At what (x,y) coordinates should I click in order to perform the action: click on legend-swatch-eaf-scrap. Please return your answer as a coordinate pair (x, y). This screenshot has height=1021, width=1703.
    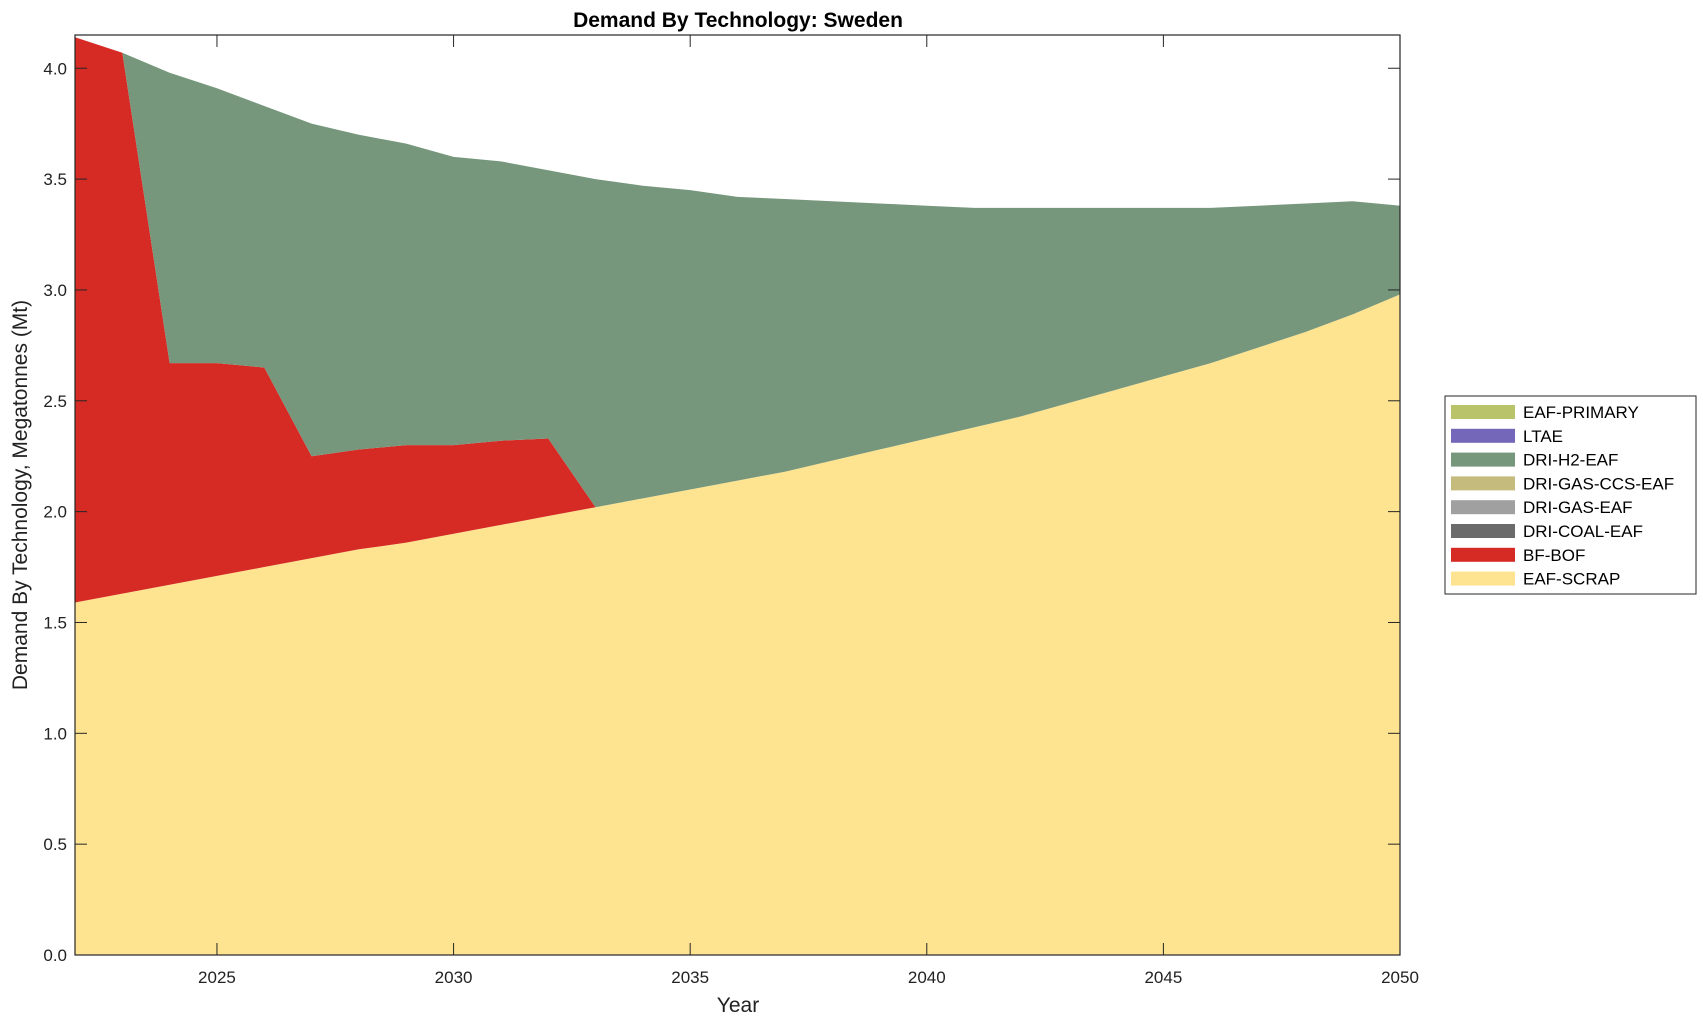
    Looking at the image, I should click on (1483, 578).